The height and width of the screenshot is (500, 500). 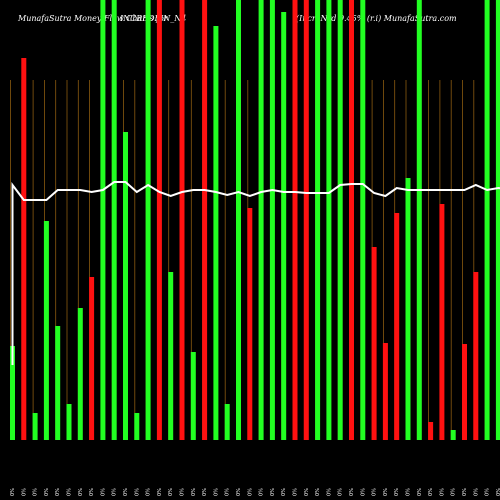 I want to click on chart-title-symbol: INCREDFIN_N4, so click(x=153, y=18).